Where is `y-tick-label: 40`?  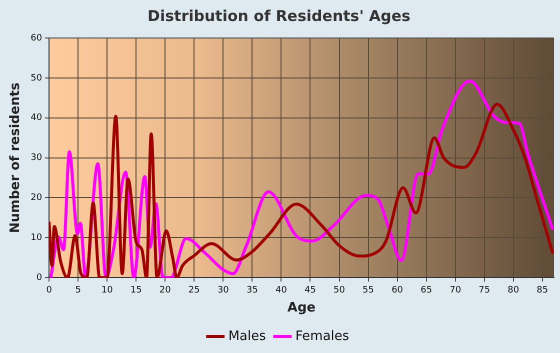 y-tick-label: 40 is located at coordinates (36, 118).